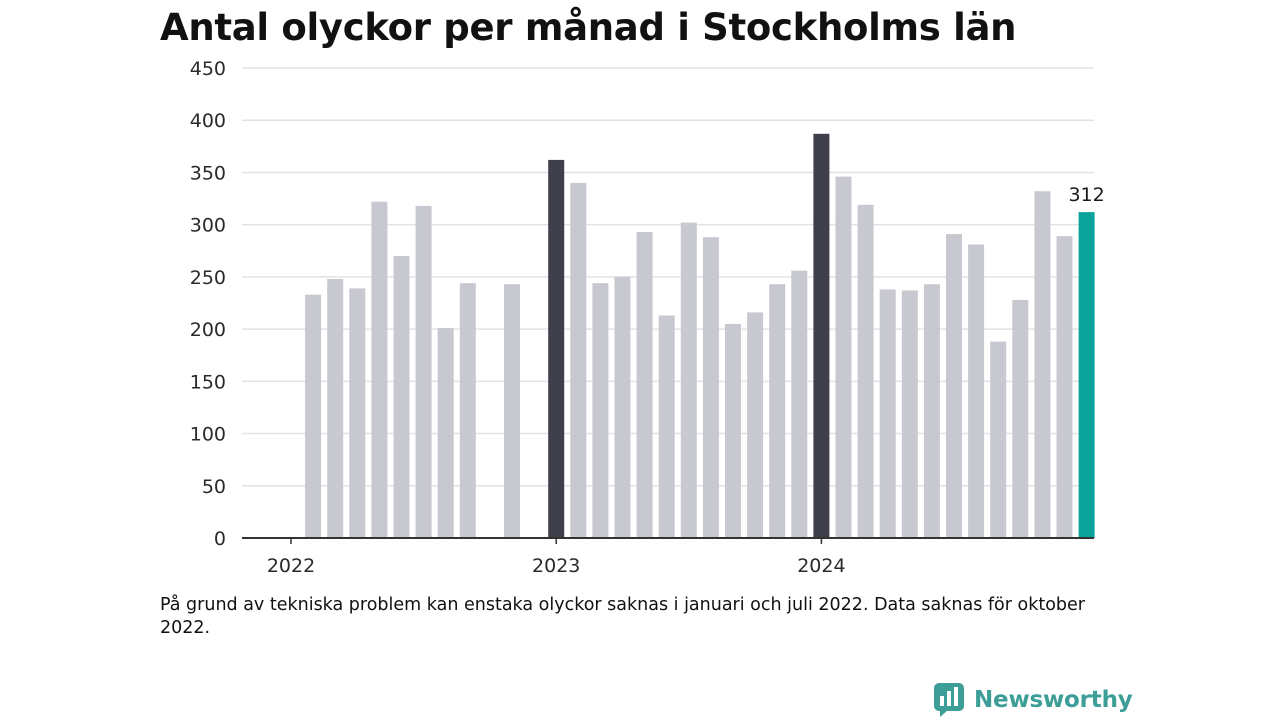  What do you see at coordinates (208, 69) in the screenshot?
I see `y-tick-label: 450` at bounding box center [208, 69].